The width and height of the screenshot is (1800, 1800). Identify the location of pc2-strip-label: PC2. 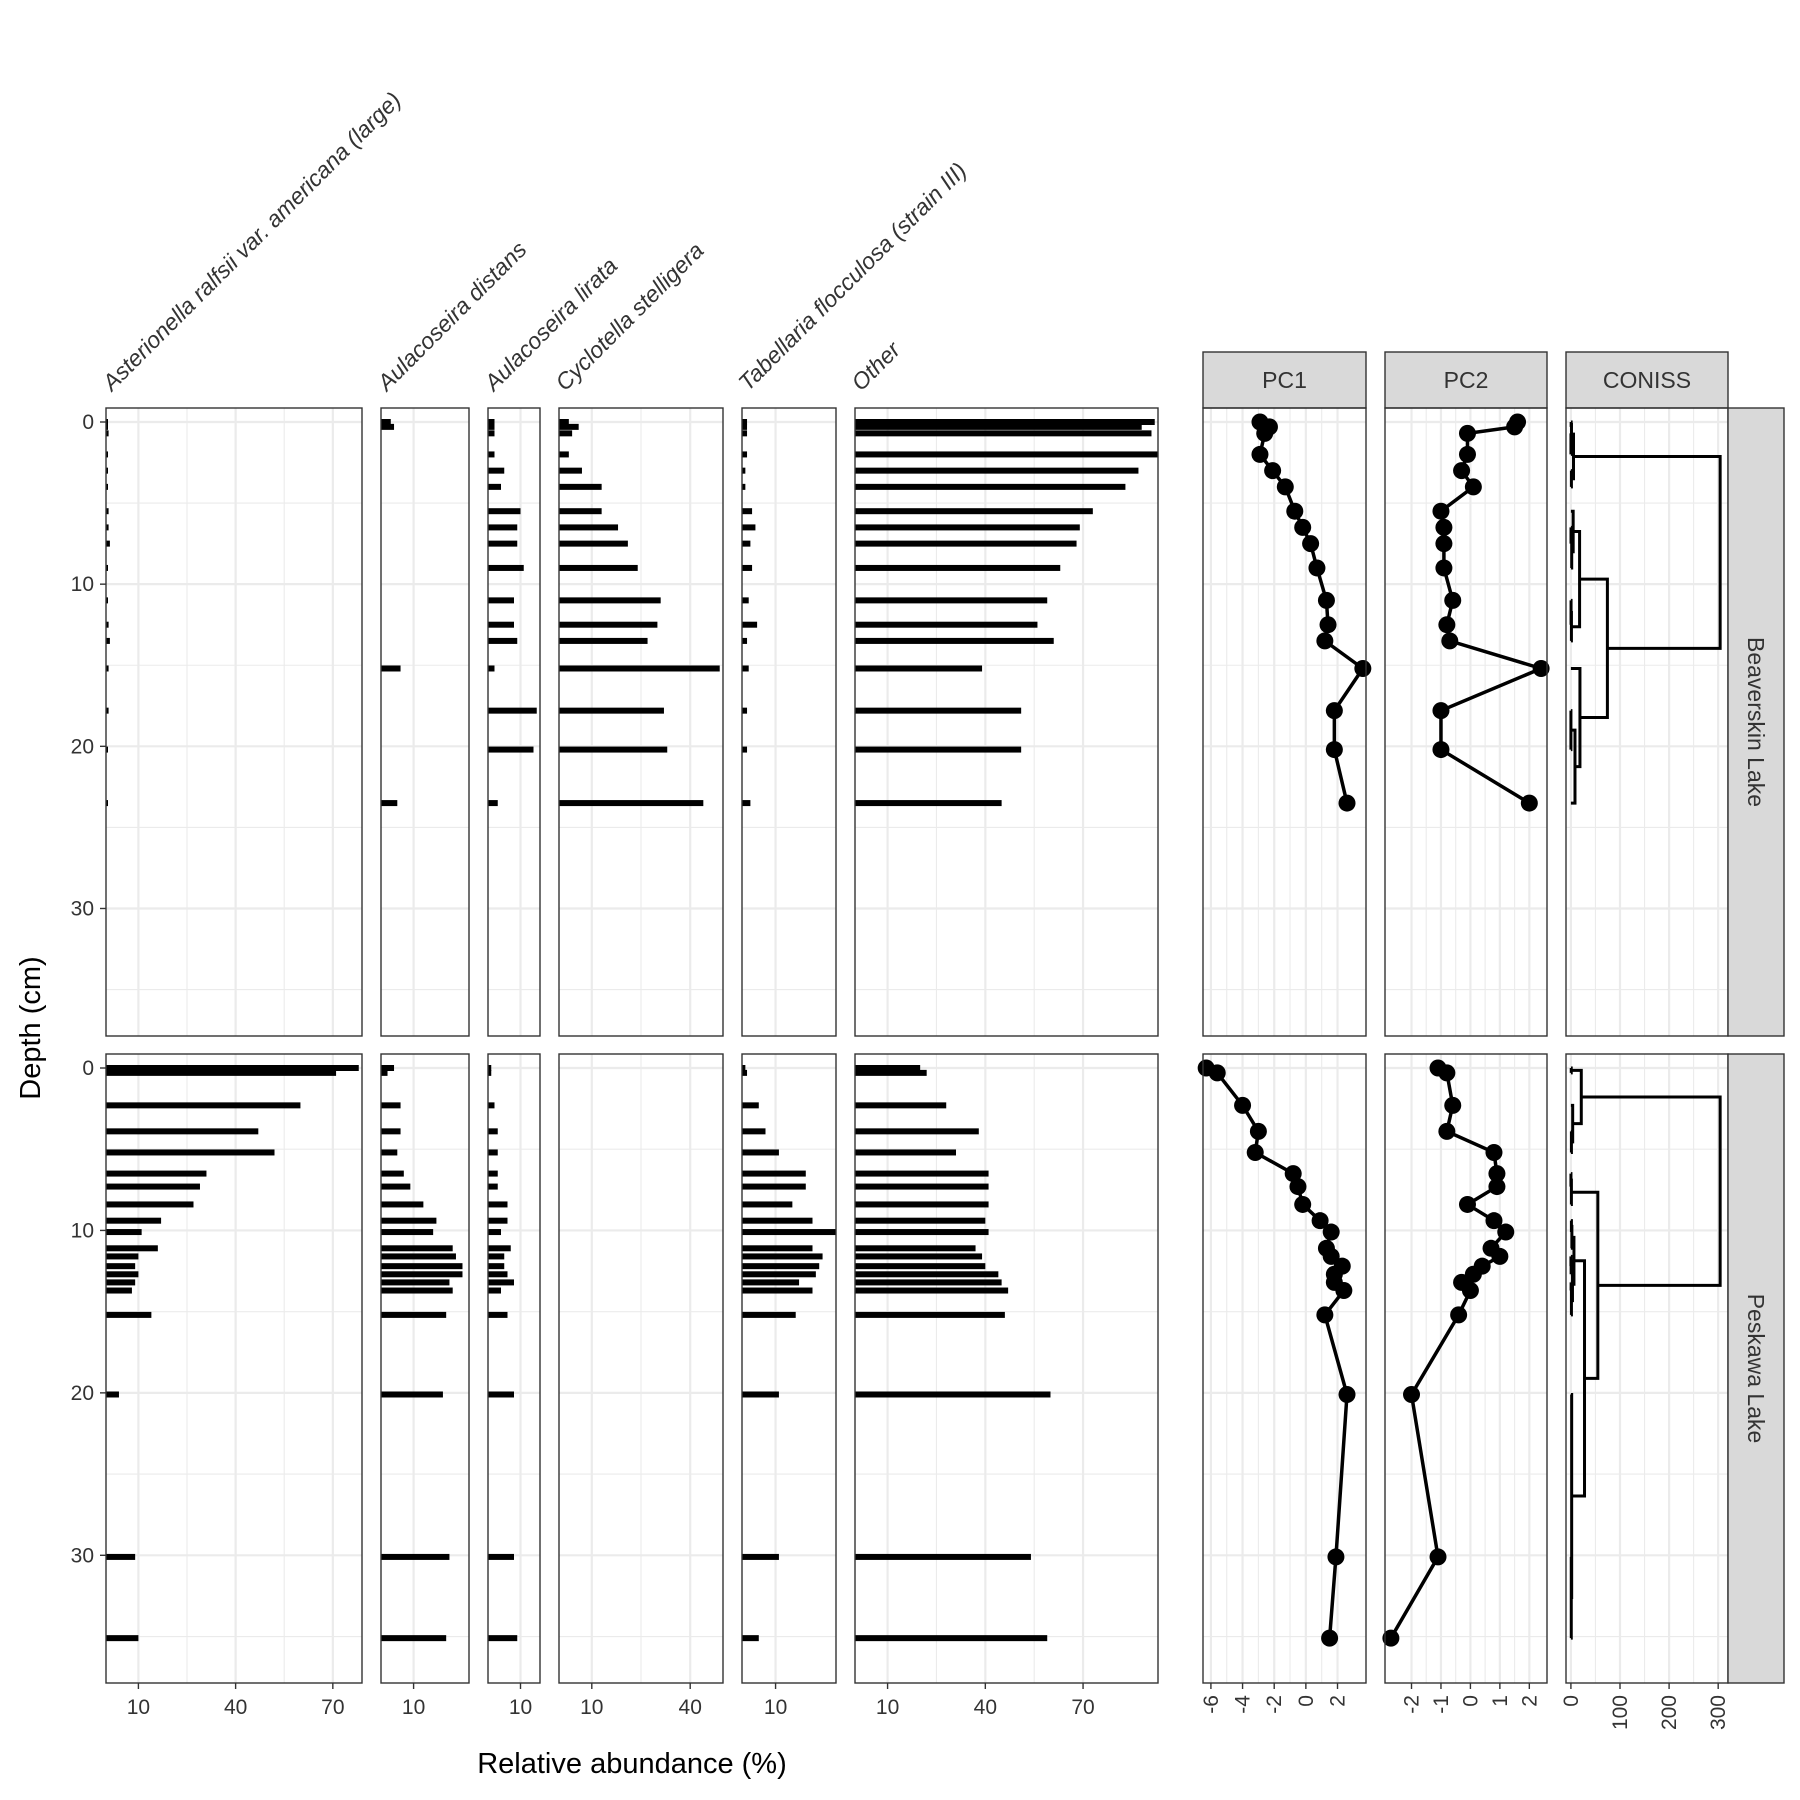
(1466, 380).